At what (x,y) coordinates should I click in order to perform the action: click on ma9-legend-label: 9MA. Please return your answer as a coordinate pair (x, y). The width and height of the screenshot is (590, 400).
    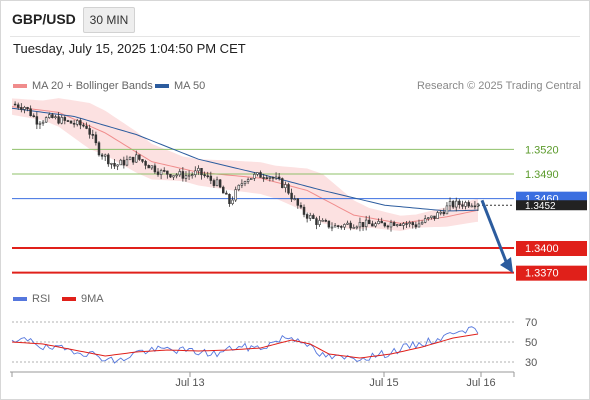
    Looking at the image, I should click on (92, 299).